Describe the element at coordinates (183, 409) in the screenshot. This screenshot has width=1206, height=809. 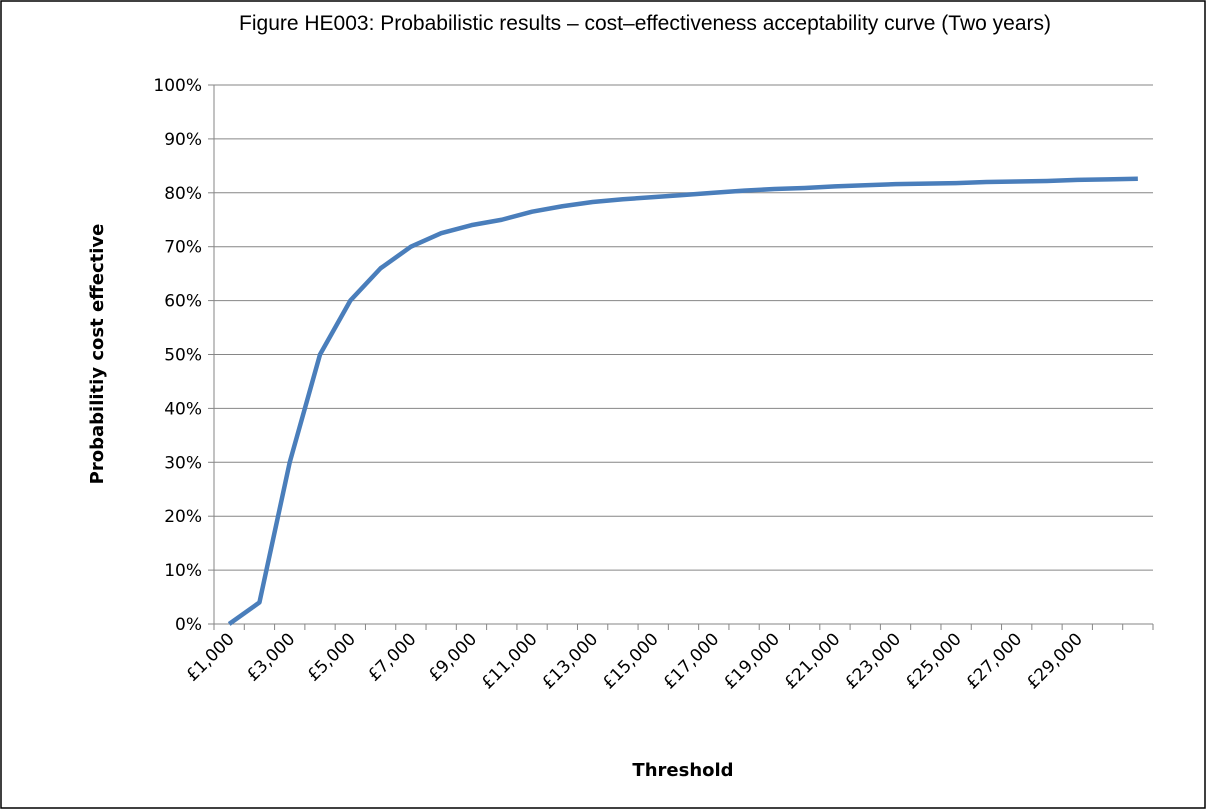
I see `y-tick-label: 40%` at that location.